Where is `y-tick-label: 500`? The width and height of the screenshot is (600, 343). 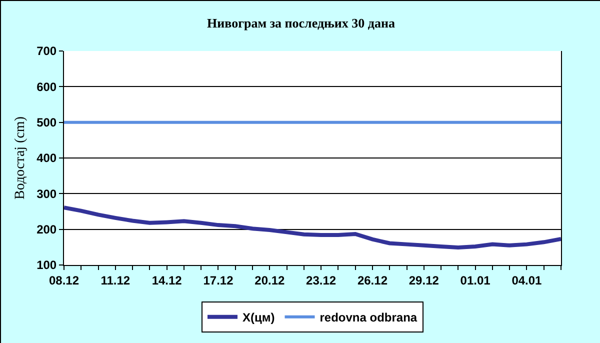 y-tick-label: 500 is located at coordinates (46, 123).